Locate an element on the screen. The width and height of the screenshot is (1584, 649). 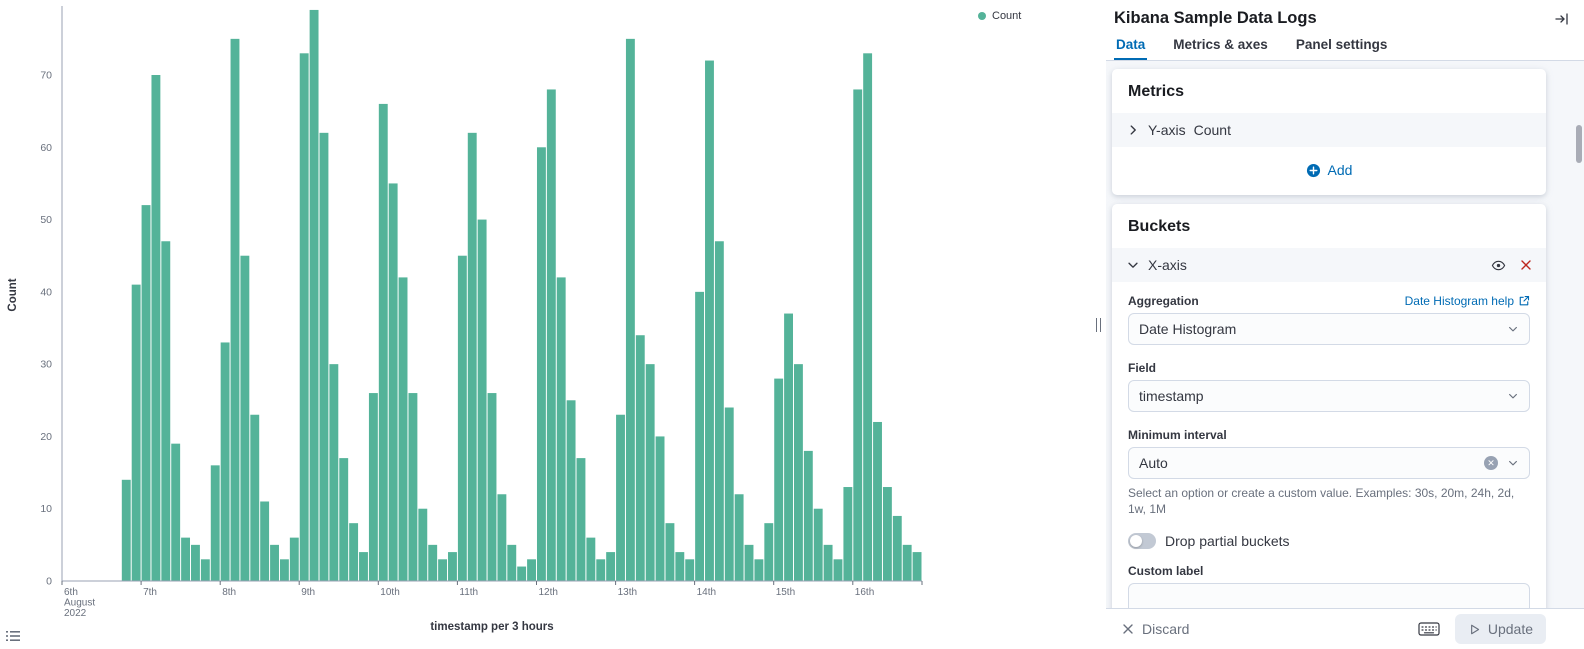
custom-label-input is located at coordinates (1329, 595).